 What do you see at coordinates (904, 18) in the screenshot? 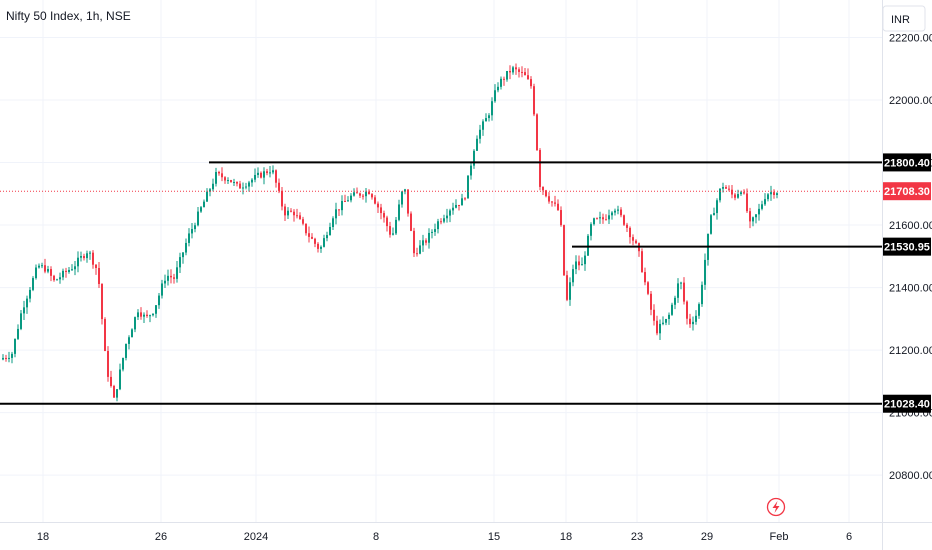
I see `currency-button: INR` at bounding box center [904, 18].